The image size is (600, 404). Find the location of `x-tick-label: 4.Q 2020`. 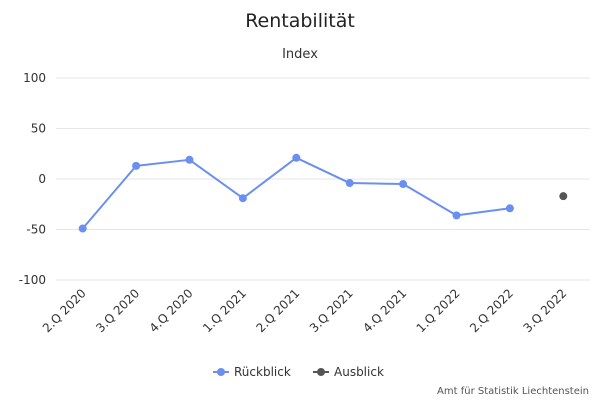

x-tick-label: 4.Q 2020 is located at coordinates (171, 310).